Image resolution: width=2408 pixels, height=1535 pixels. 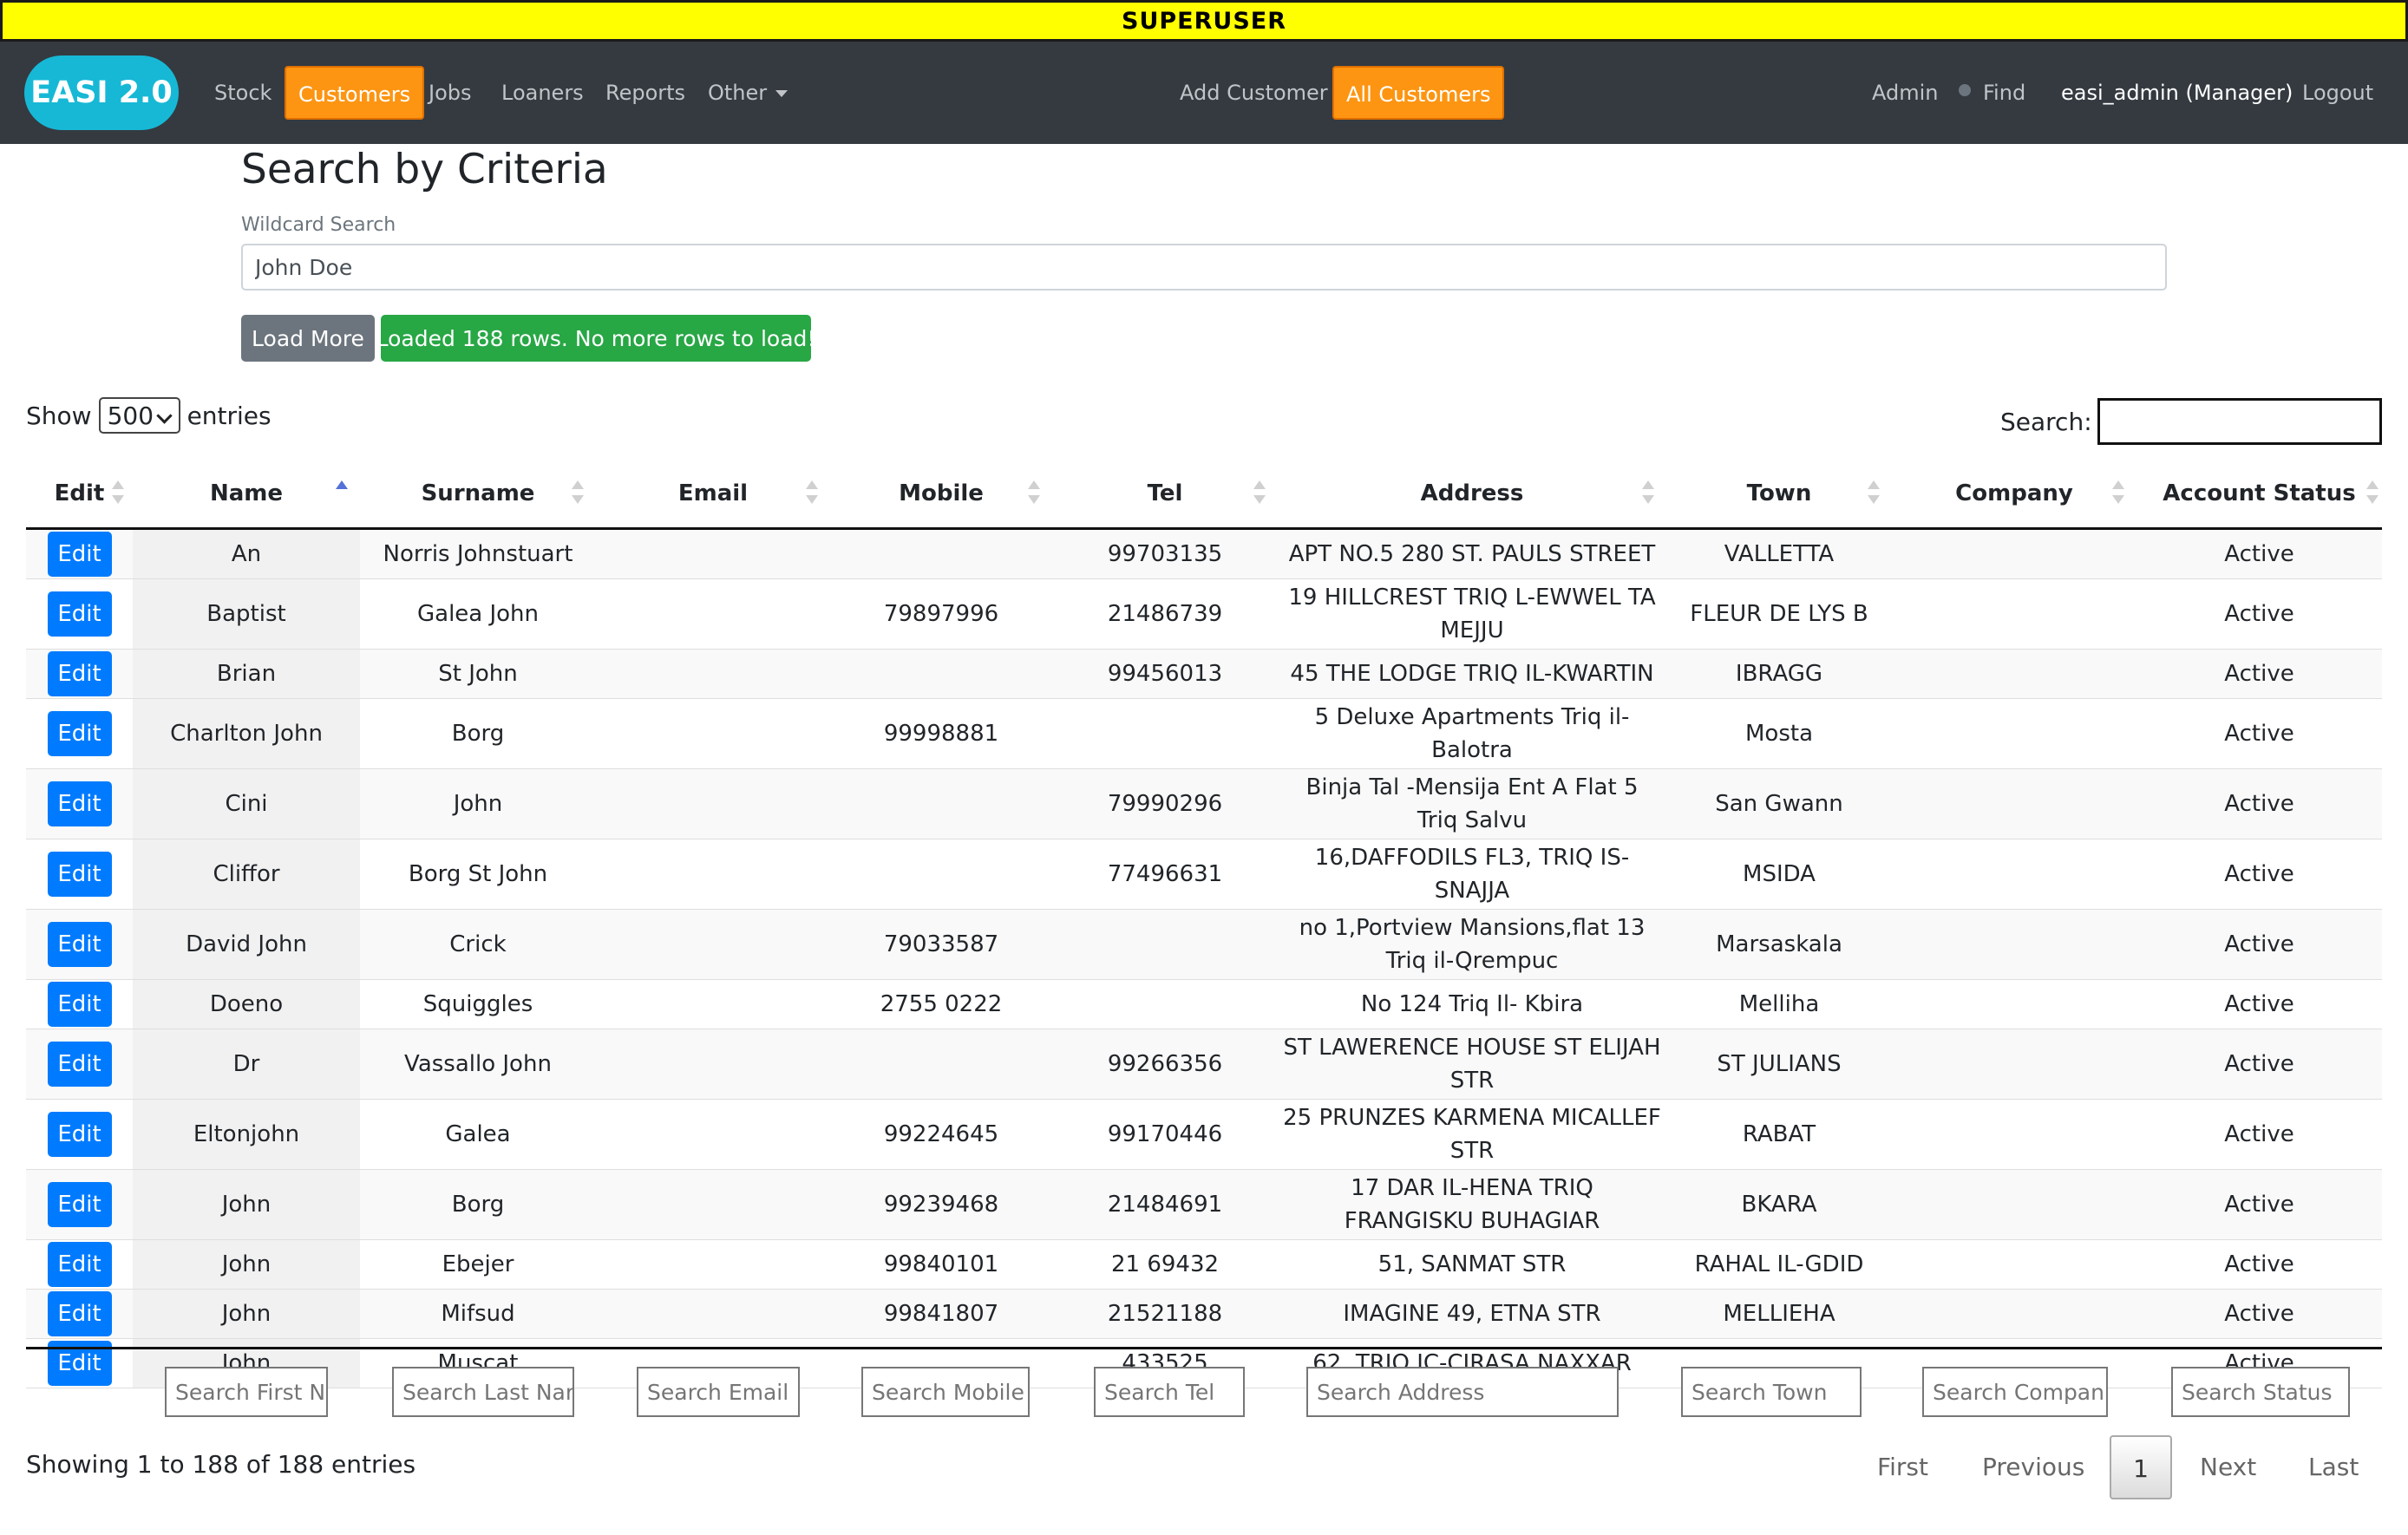 I want to click on search-town-input: Search Town, so click(x=1771, y=1392).